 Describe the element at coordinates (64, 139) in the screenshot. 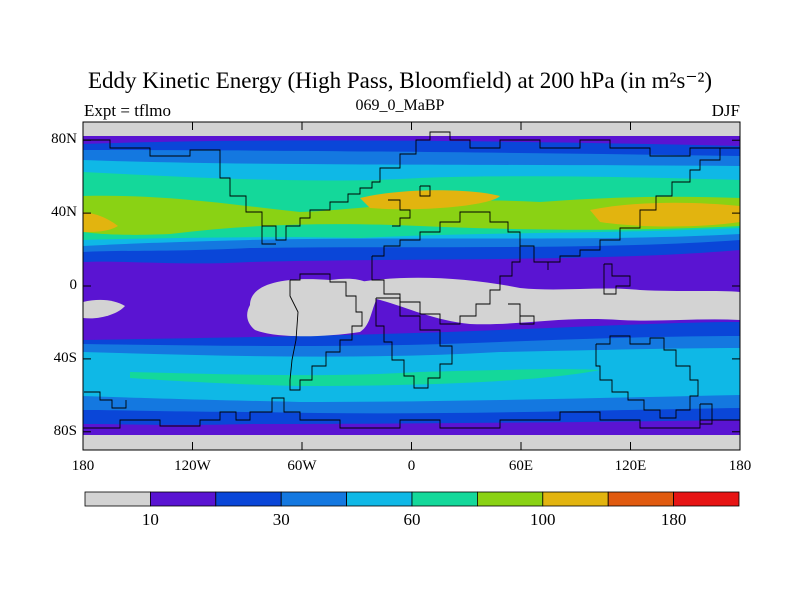

I see `lat-tick-label: 80N` at that location.